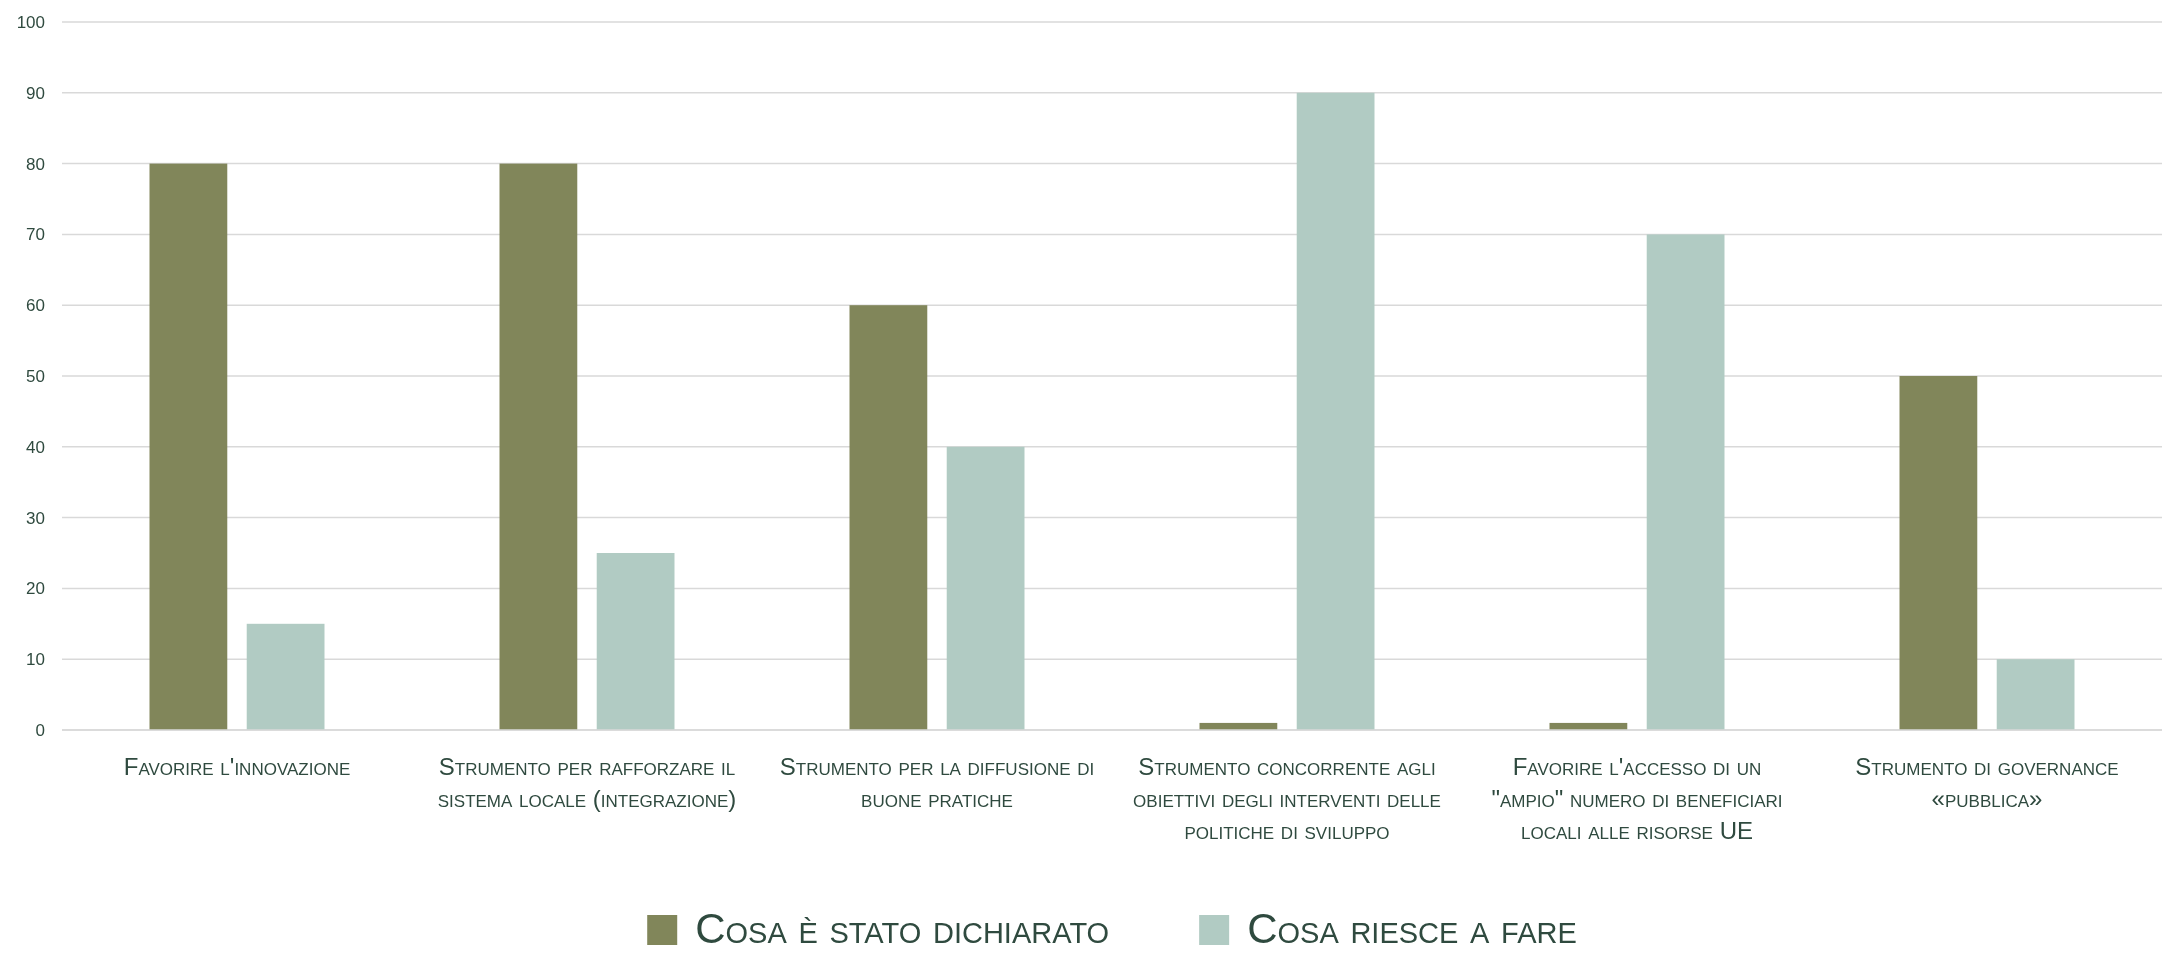 Image resolution: width=2162 pixels, height=953 pixels. What do you see at coordinates (35, 660) in the screenshot?
I see `y-tick-label: 10` at bounding box center [35, 660].